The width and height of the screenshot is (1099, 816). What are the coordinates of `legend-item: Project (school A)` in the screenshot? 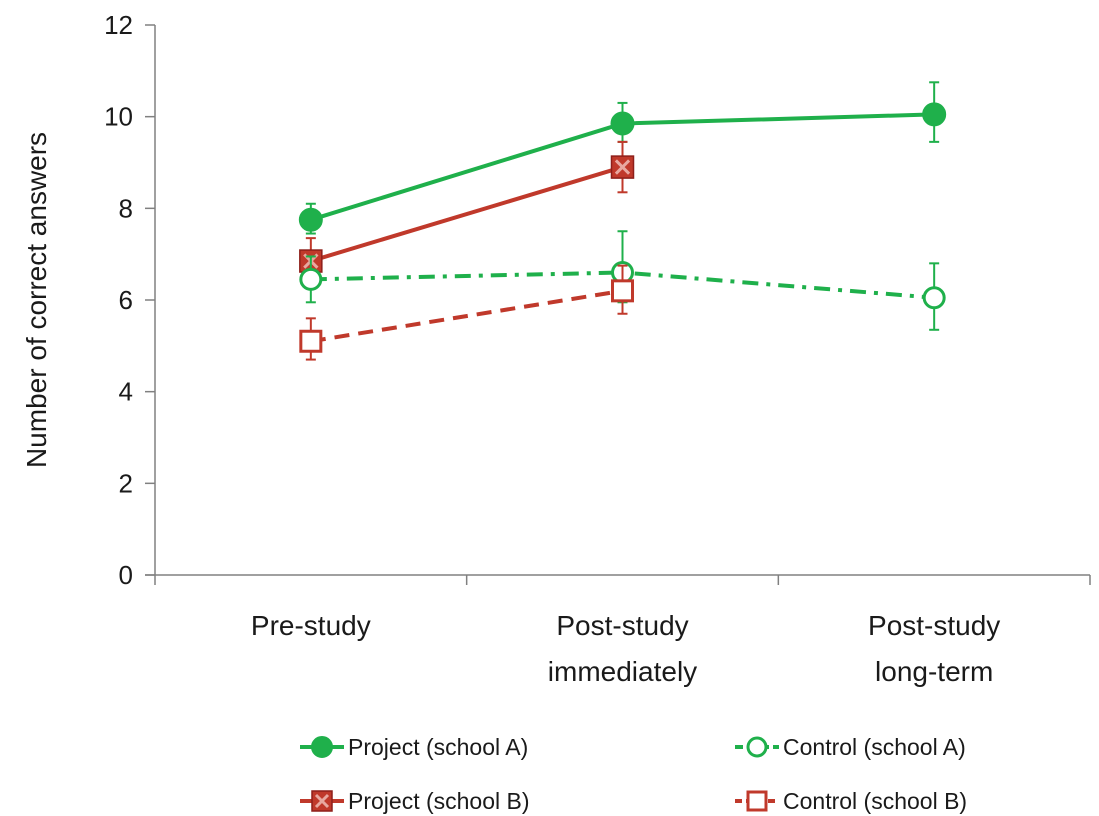 It's located at (414, 747).